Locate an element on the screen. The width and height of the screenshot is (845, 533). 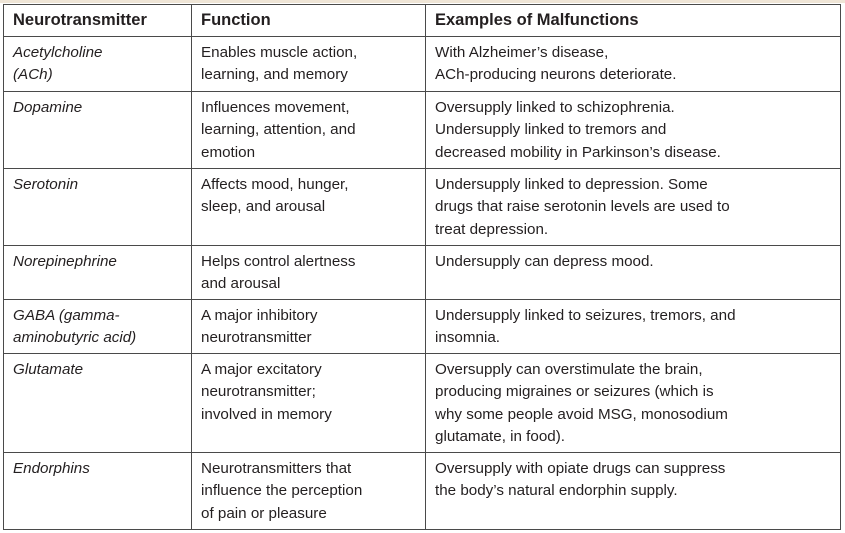
cell-line: learning, attention, and is located at coordinates (278, 130).